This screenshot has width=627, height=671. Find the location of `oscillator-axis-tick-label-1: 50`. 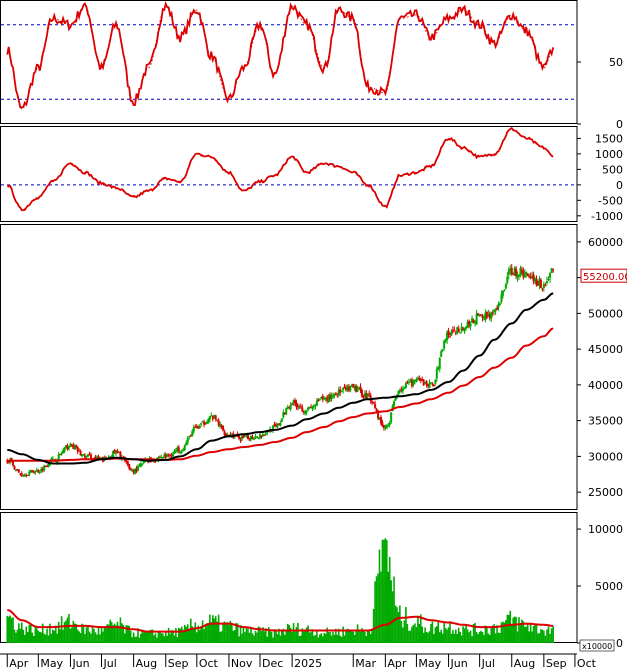

oscillator-axis-tick-label-1: 50 is located at coordinates (616, 62).